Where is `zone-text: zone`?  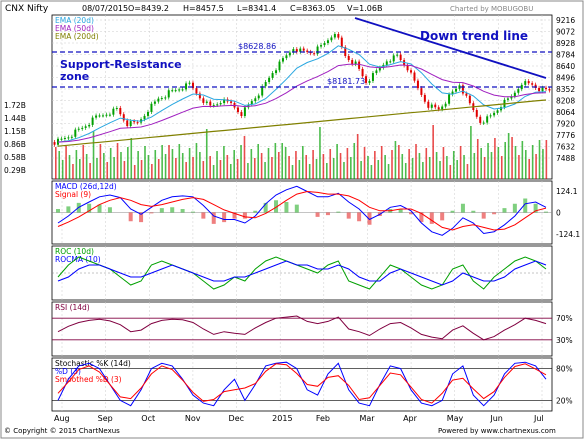 zone-text: zone is located at coordinates (74, 76).